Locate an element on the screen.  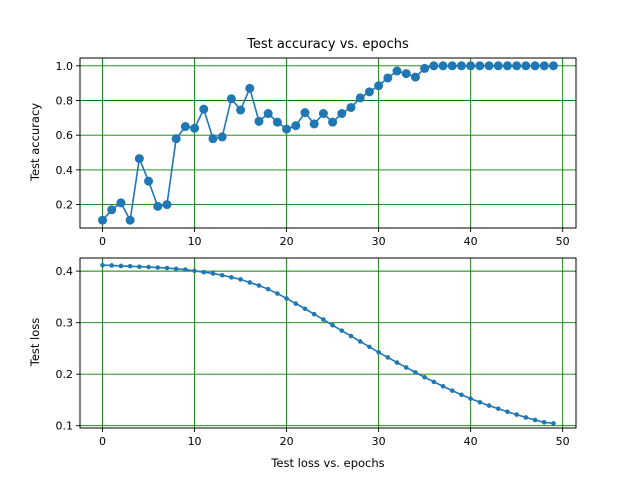
loss-x-tick-label: 0 is located at coordinates (102, 441).